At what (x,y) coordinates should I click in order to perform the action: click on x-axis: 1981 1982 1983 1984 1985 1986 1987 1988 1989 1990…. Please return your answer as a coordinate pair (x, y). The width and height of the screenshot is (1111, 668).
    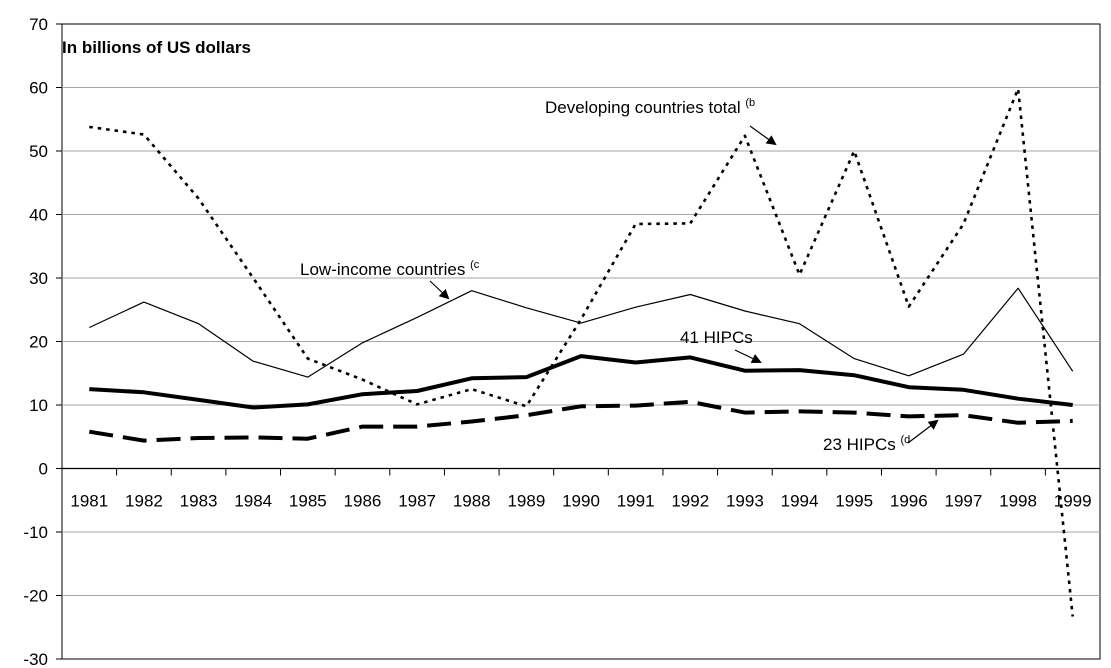
    Looking at the image, I should click on (581, 489).